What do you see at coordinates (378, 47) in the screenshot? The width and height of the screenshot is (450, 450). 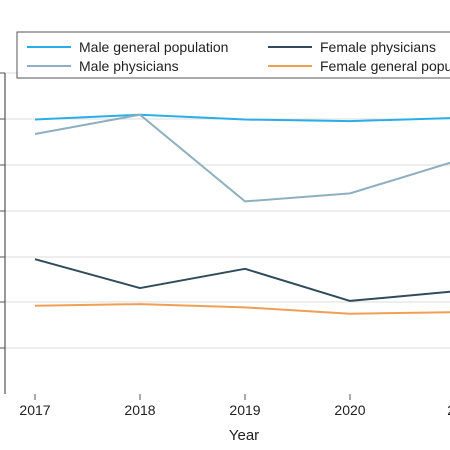 I see `legend-label: Female physicians` at bounding box center [378, 47].